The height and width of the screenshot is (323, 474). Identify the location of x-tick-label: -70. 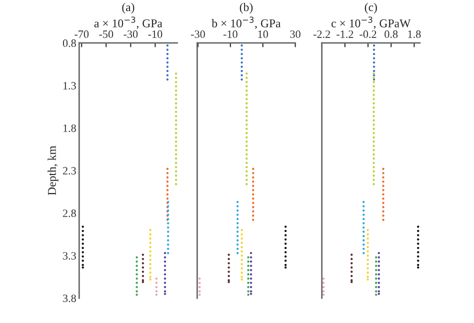
(81, 34).